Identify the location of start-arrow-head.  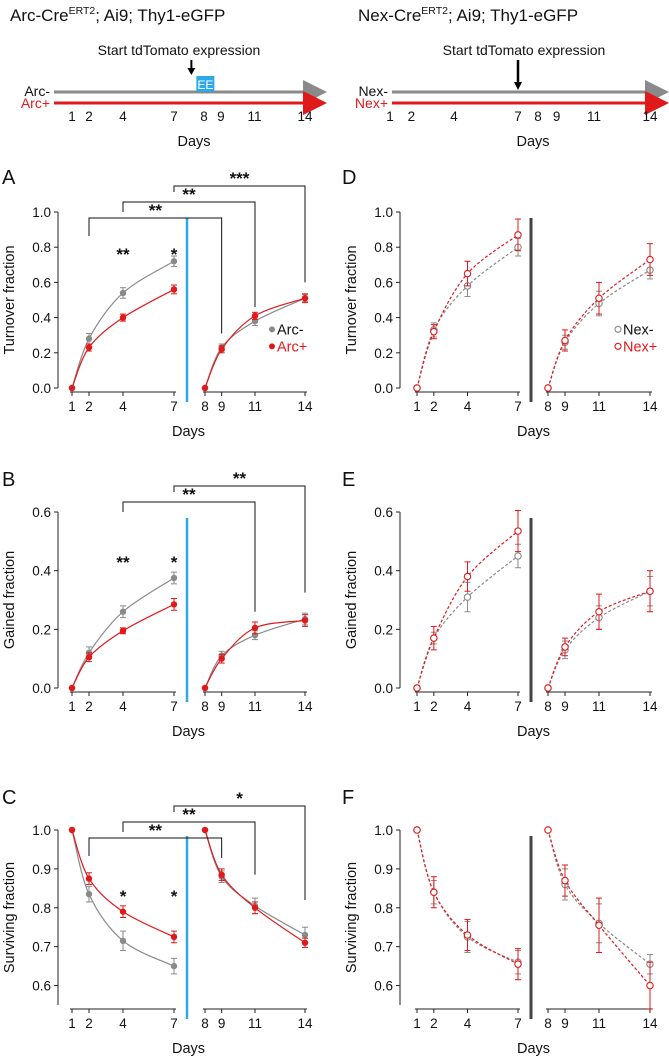
(518, 86).